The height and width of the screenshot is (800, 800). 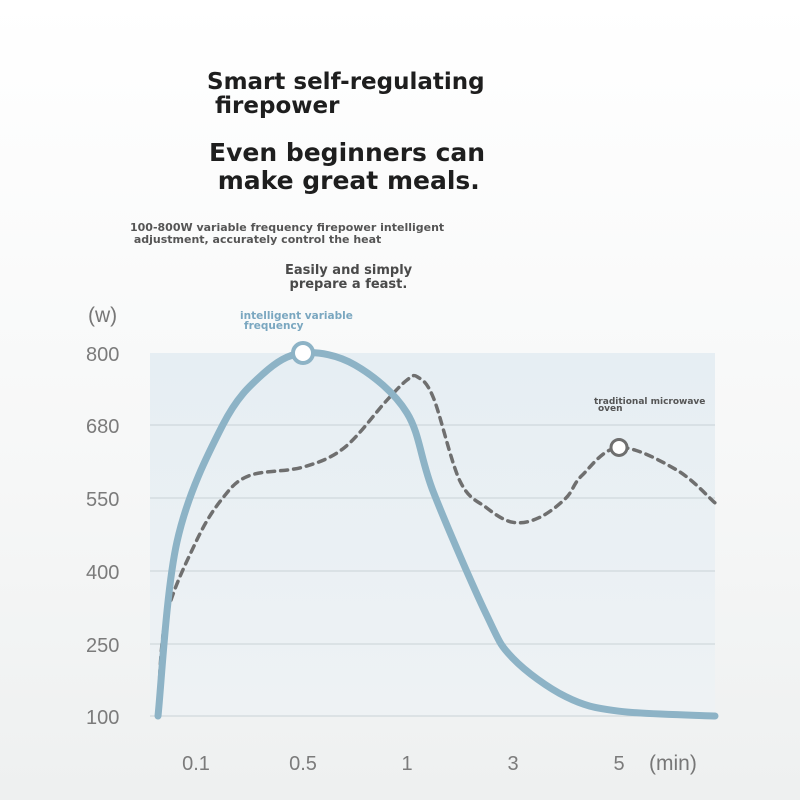 I want to click on headline-tagline: Even beginners can make great meals., so click(x=347, y=166).